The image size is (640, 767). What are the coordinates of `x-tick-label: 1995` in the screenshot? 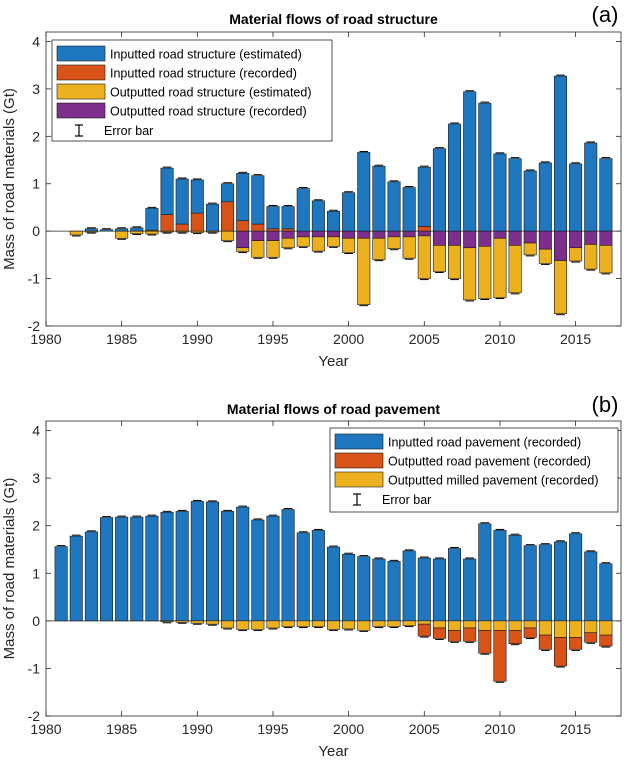 It's located at (272, 339).